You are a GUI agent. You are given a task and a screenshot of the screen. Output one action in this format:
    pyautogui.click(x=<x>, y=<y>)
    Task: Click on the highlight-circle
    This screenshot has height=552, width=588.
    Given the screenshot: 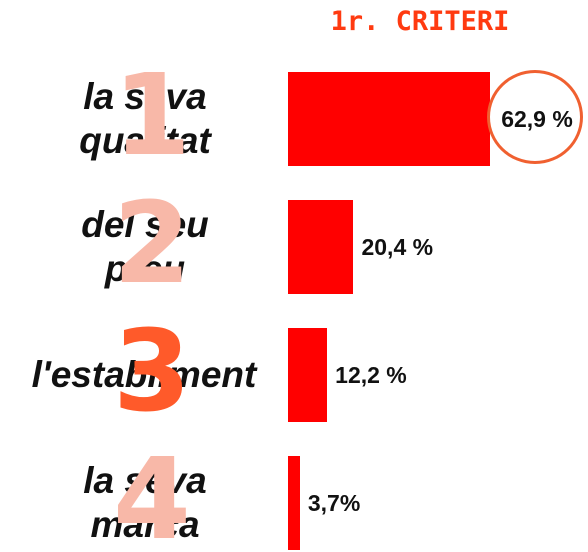 What is the action you would take?
    pyautogui.click(x=535, y=117)
    